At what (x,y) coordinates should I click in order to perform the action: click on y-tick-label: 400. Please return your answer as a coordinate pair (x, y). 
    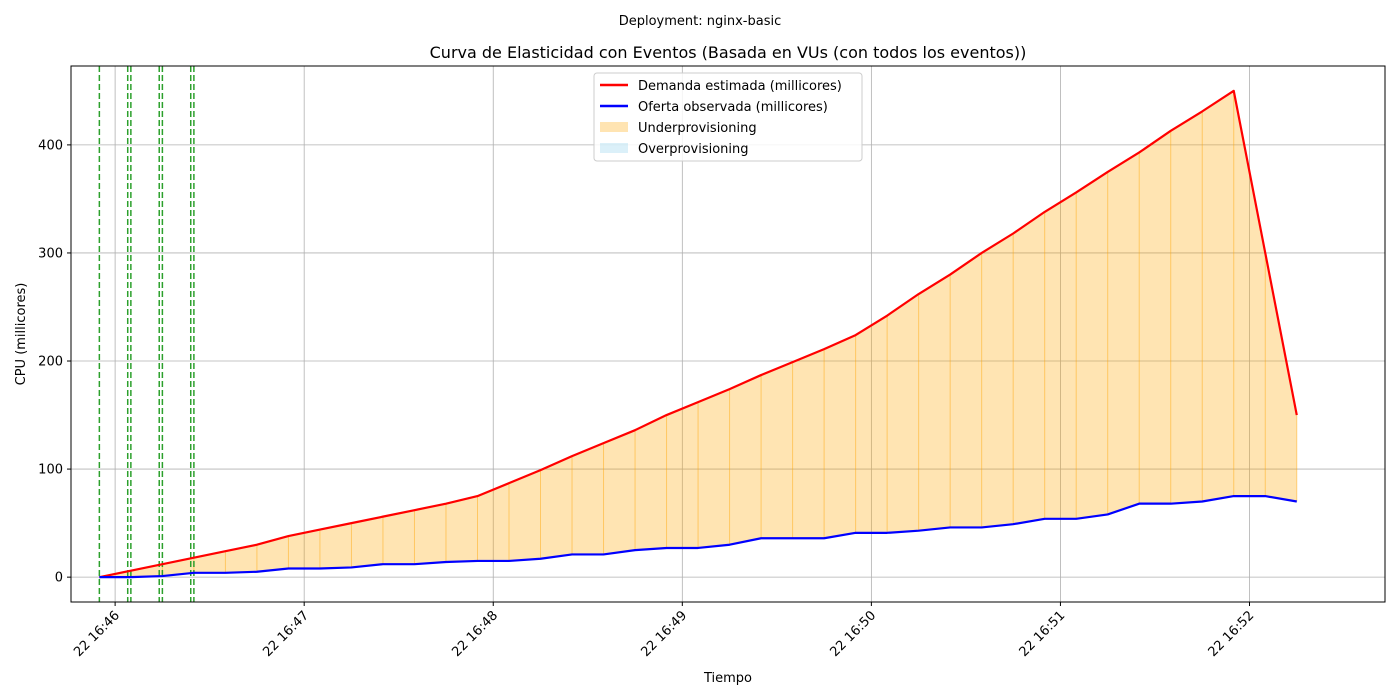
    Looking at the image, I should click on (50, 145).